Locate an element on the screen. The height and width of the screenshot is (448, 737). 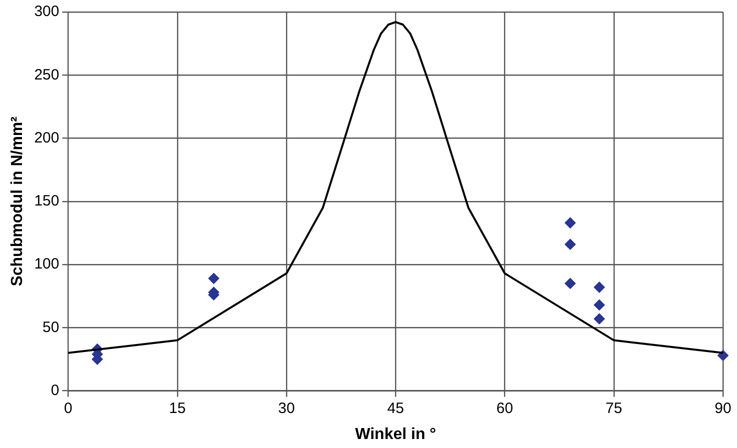
x-tick-label: 0 is located at coordinates (68, 408).